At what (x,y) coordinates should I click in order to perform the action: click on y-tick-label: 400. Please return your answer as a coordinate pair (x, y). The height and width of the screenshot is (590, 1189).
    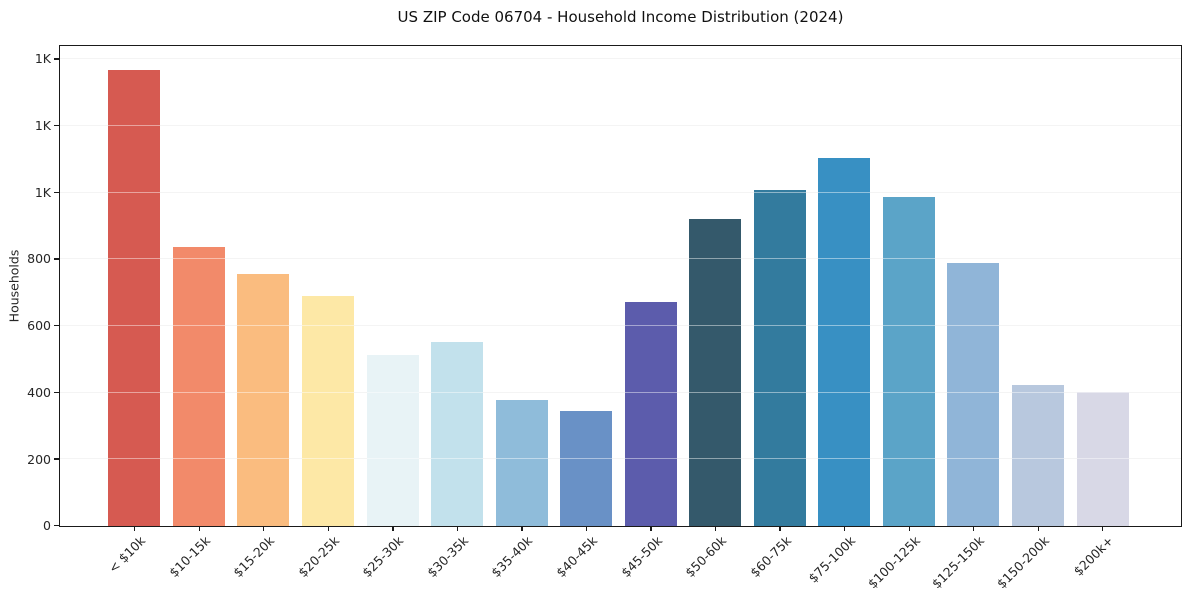
    Looking at the image, I should click on (39, 392).